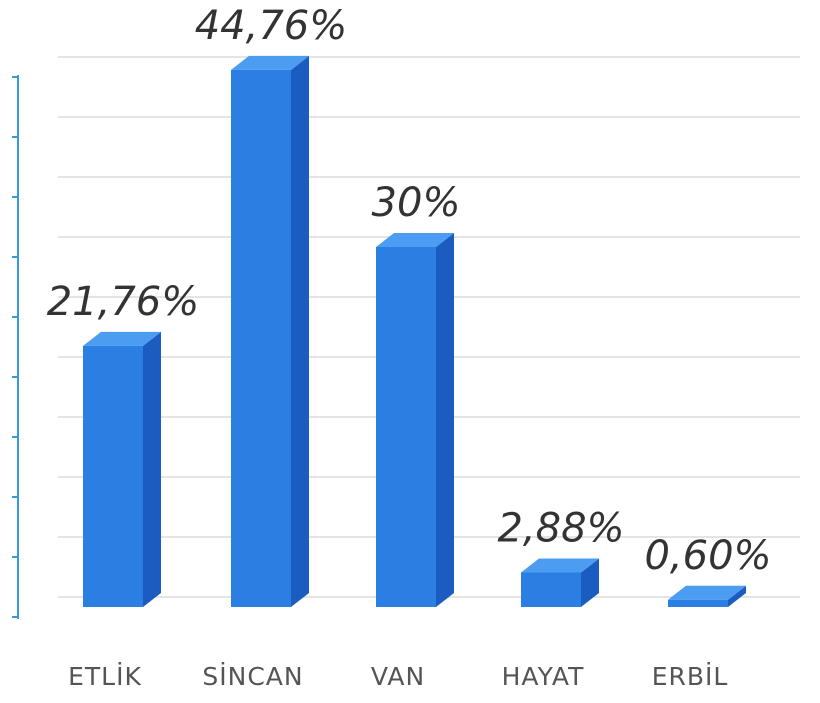 The width and height of the screenshot is (820, 703). I want to click on value-label: 44,76%, so click(271, 26).